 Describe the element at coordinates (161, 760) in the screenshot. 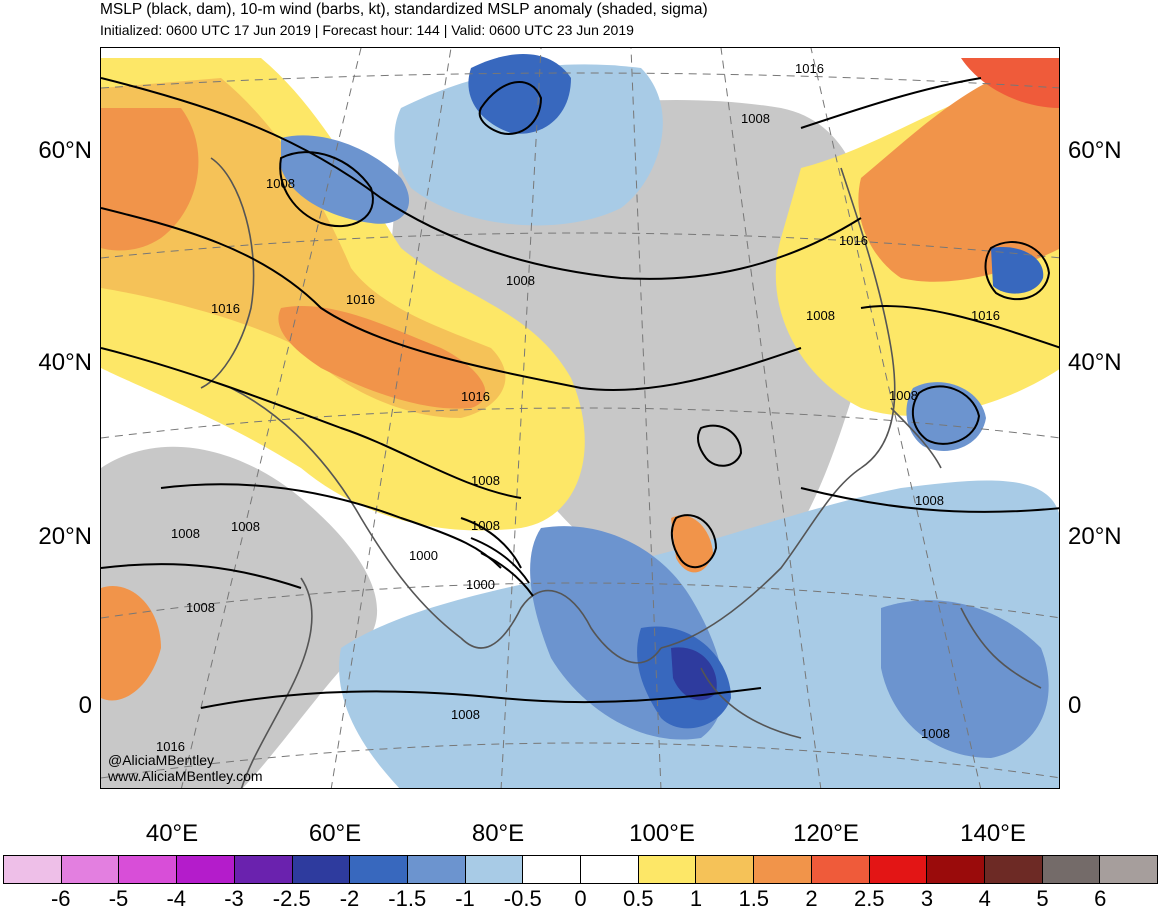

I see `credit-handle: @AliciaMBentley` at that location.